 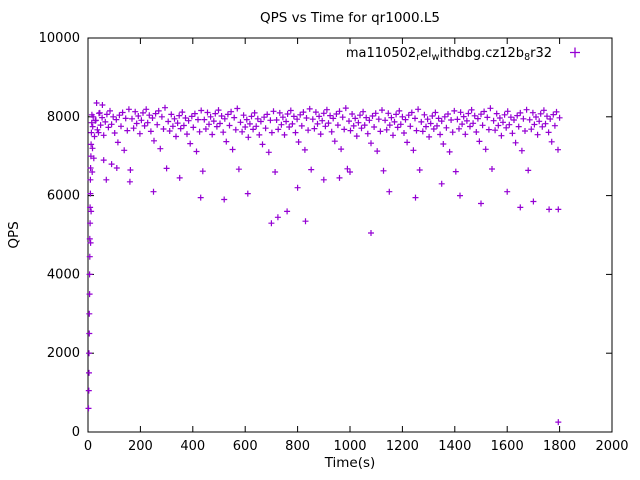 What do you see at coordinates (63, 117) in the screenshot?
I see `y-tick-label: 8000` at bounding box center [63, 117].